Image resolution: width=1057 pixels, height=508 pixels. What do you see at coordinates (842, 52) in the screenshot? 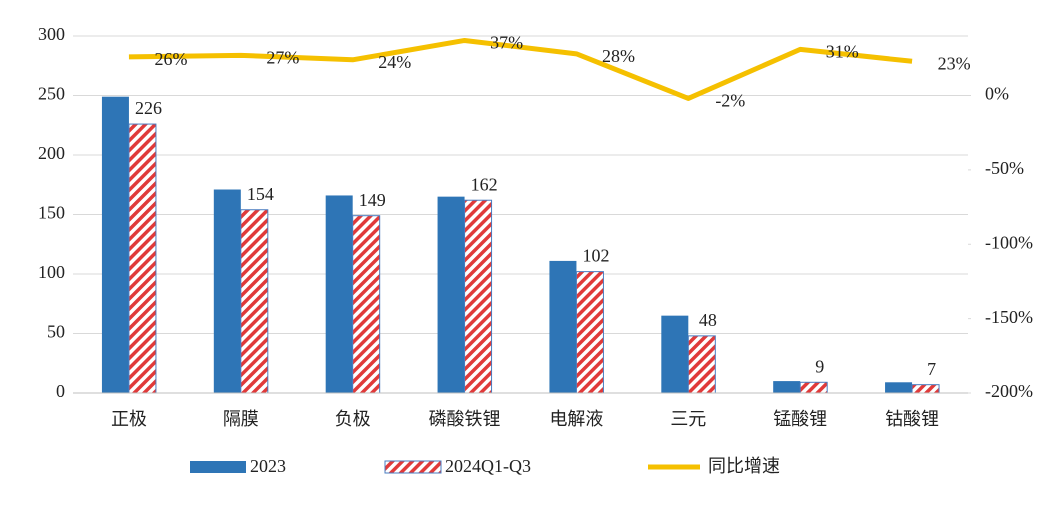
I see `line-value-label: 31%` at bounding box center [842, 52].